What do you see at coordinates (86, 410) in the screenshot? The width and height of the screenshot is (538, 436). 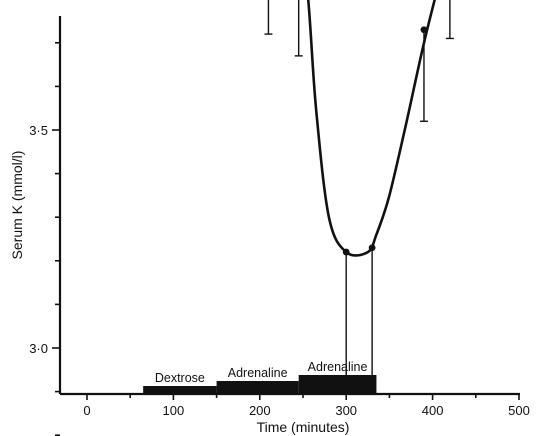 I see `x-tick-label: 0` at bounding box center [86, 410].